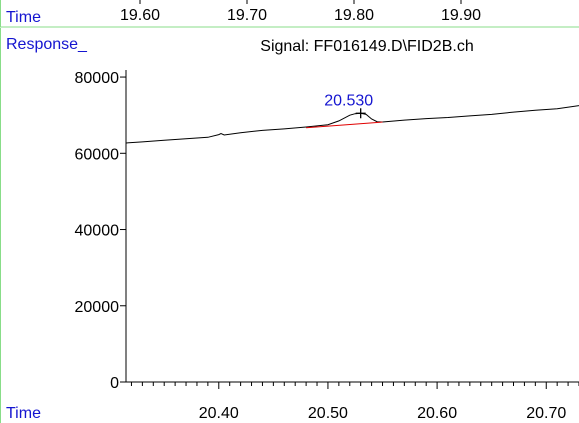 This screenshot has height=423, width=579. I want to click on y-tick-label: 60000, so click(97, 154).